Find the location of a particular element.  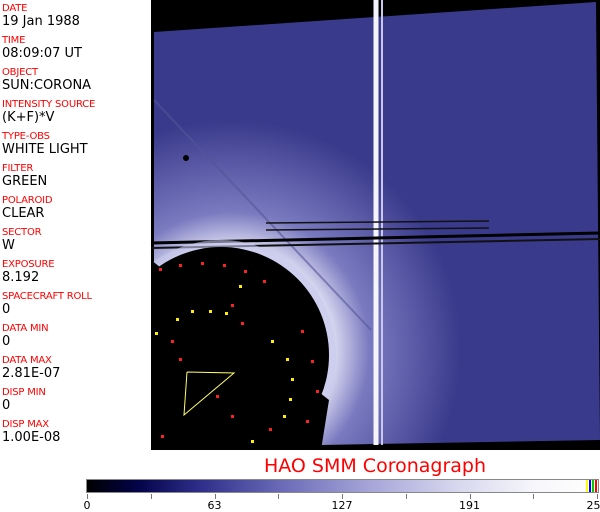

field-label: OBJECT is located at coordinates (20, 72).